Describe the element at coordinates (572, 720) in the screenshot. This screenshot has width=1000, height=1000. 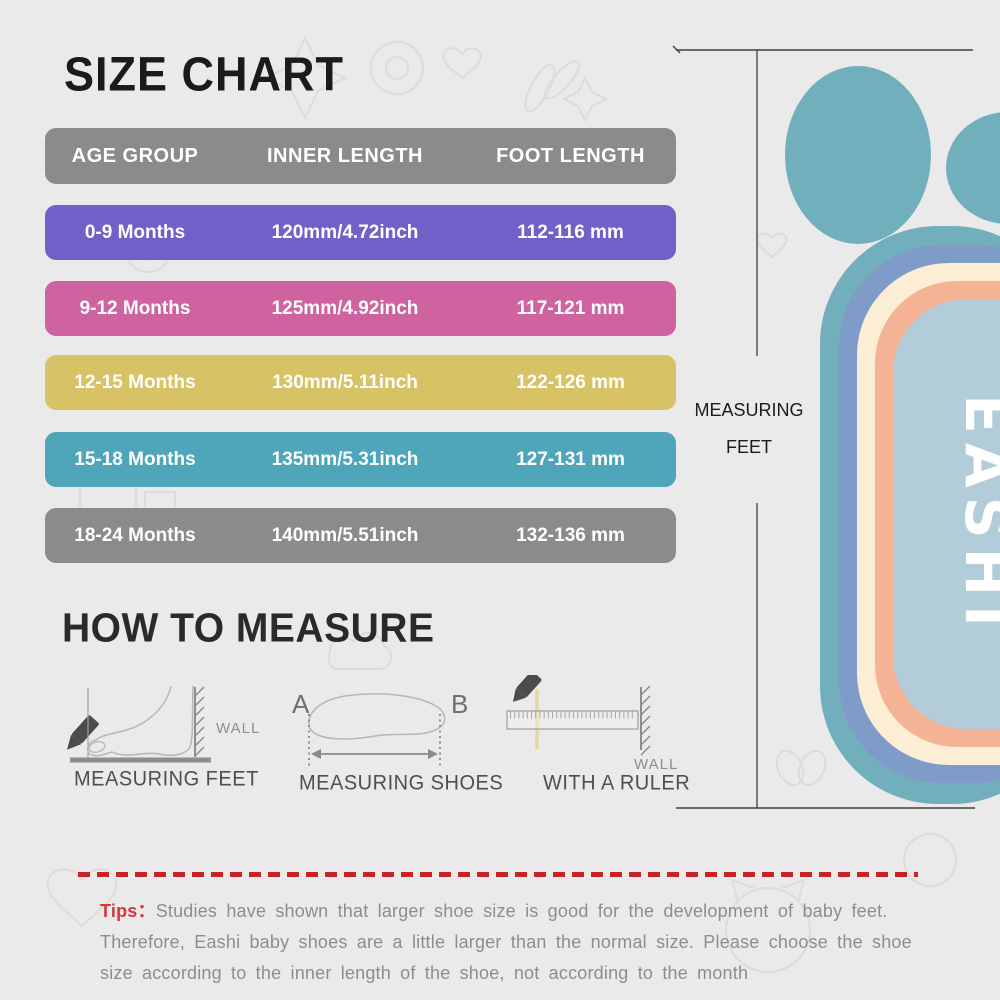
I see `ruler` at that location.